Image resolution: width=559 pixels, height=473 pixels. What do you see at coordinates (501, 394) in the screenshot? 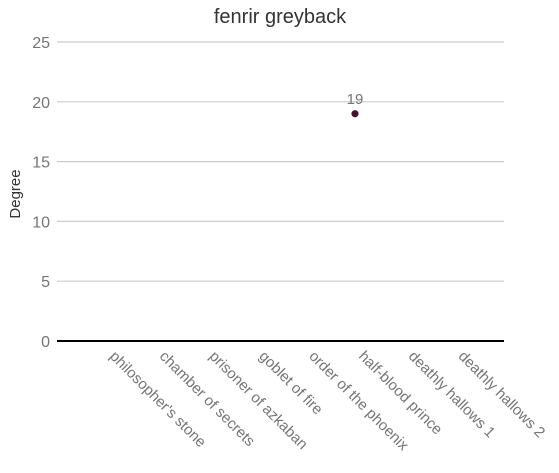
I see `x-tick-label: deathly hallows 2` at bounding box center [501, 394].